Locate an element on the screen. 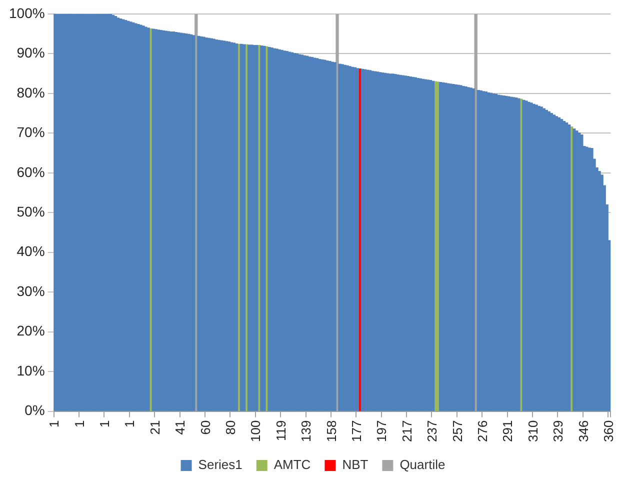  x-tick-label: 80 is located at coordinates (230, 427).